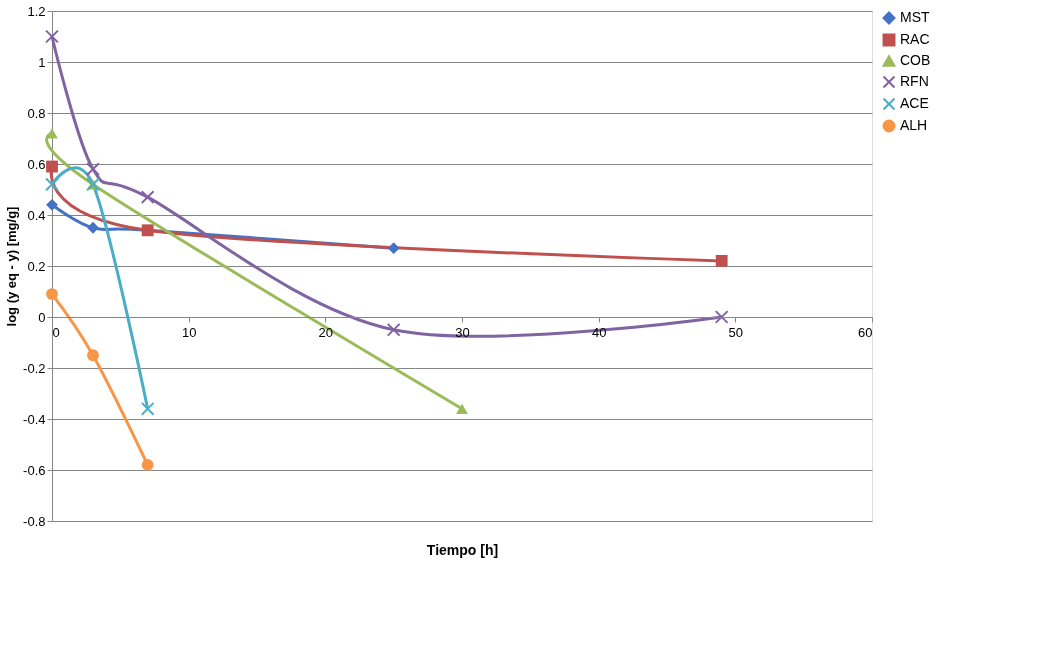 The image size is (1047, 647). I want to click on y-tick-label: -0.4, so click(34, 419).